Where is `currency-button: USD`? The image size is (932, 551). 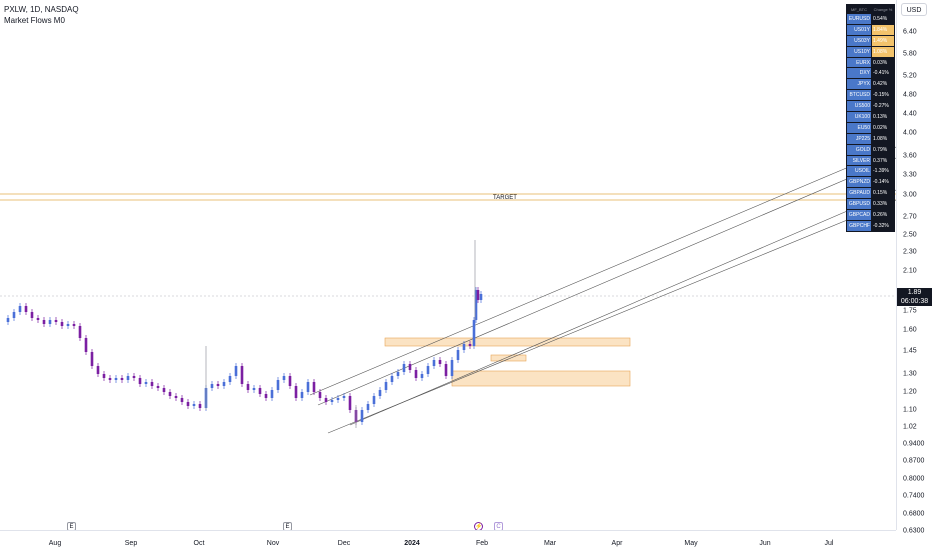 currency-button: USD is located at coordinates (914, 9).